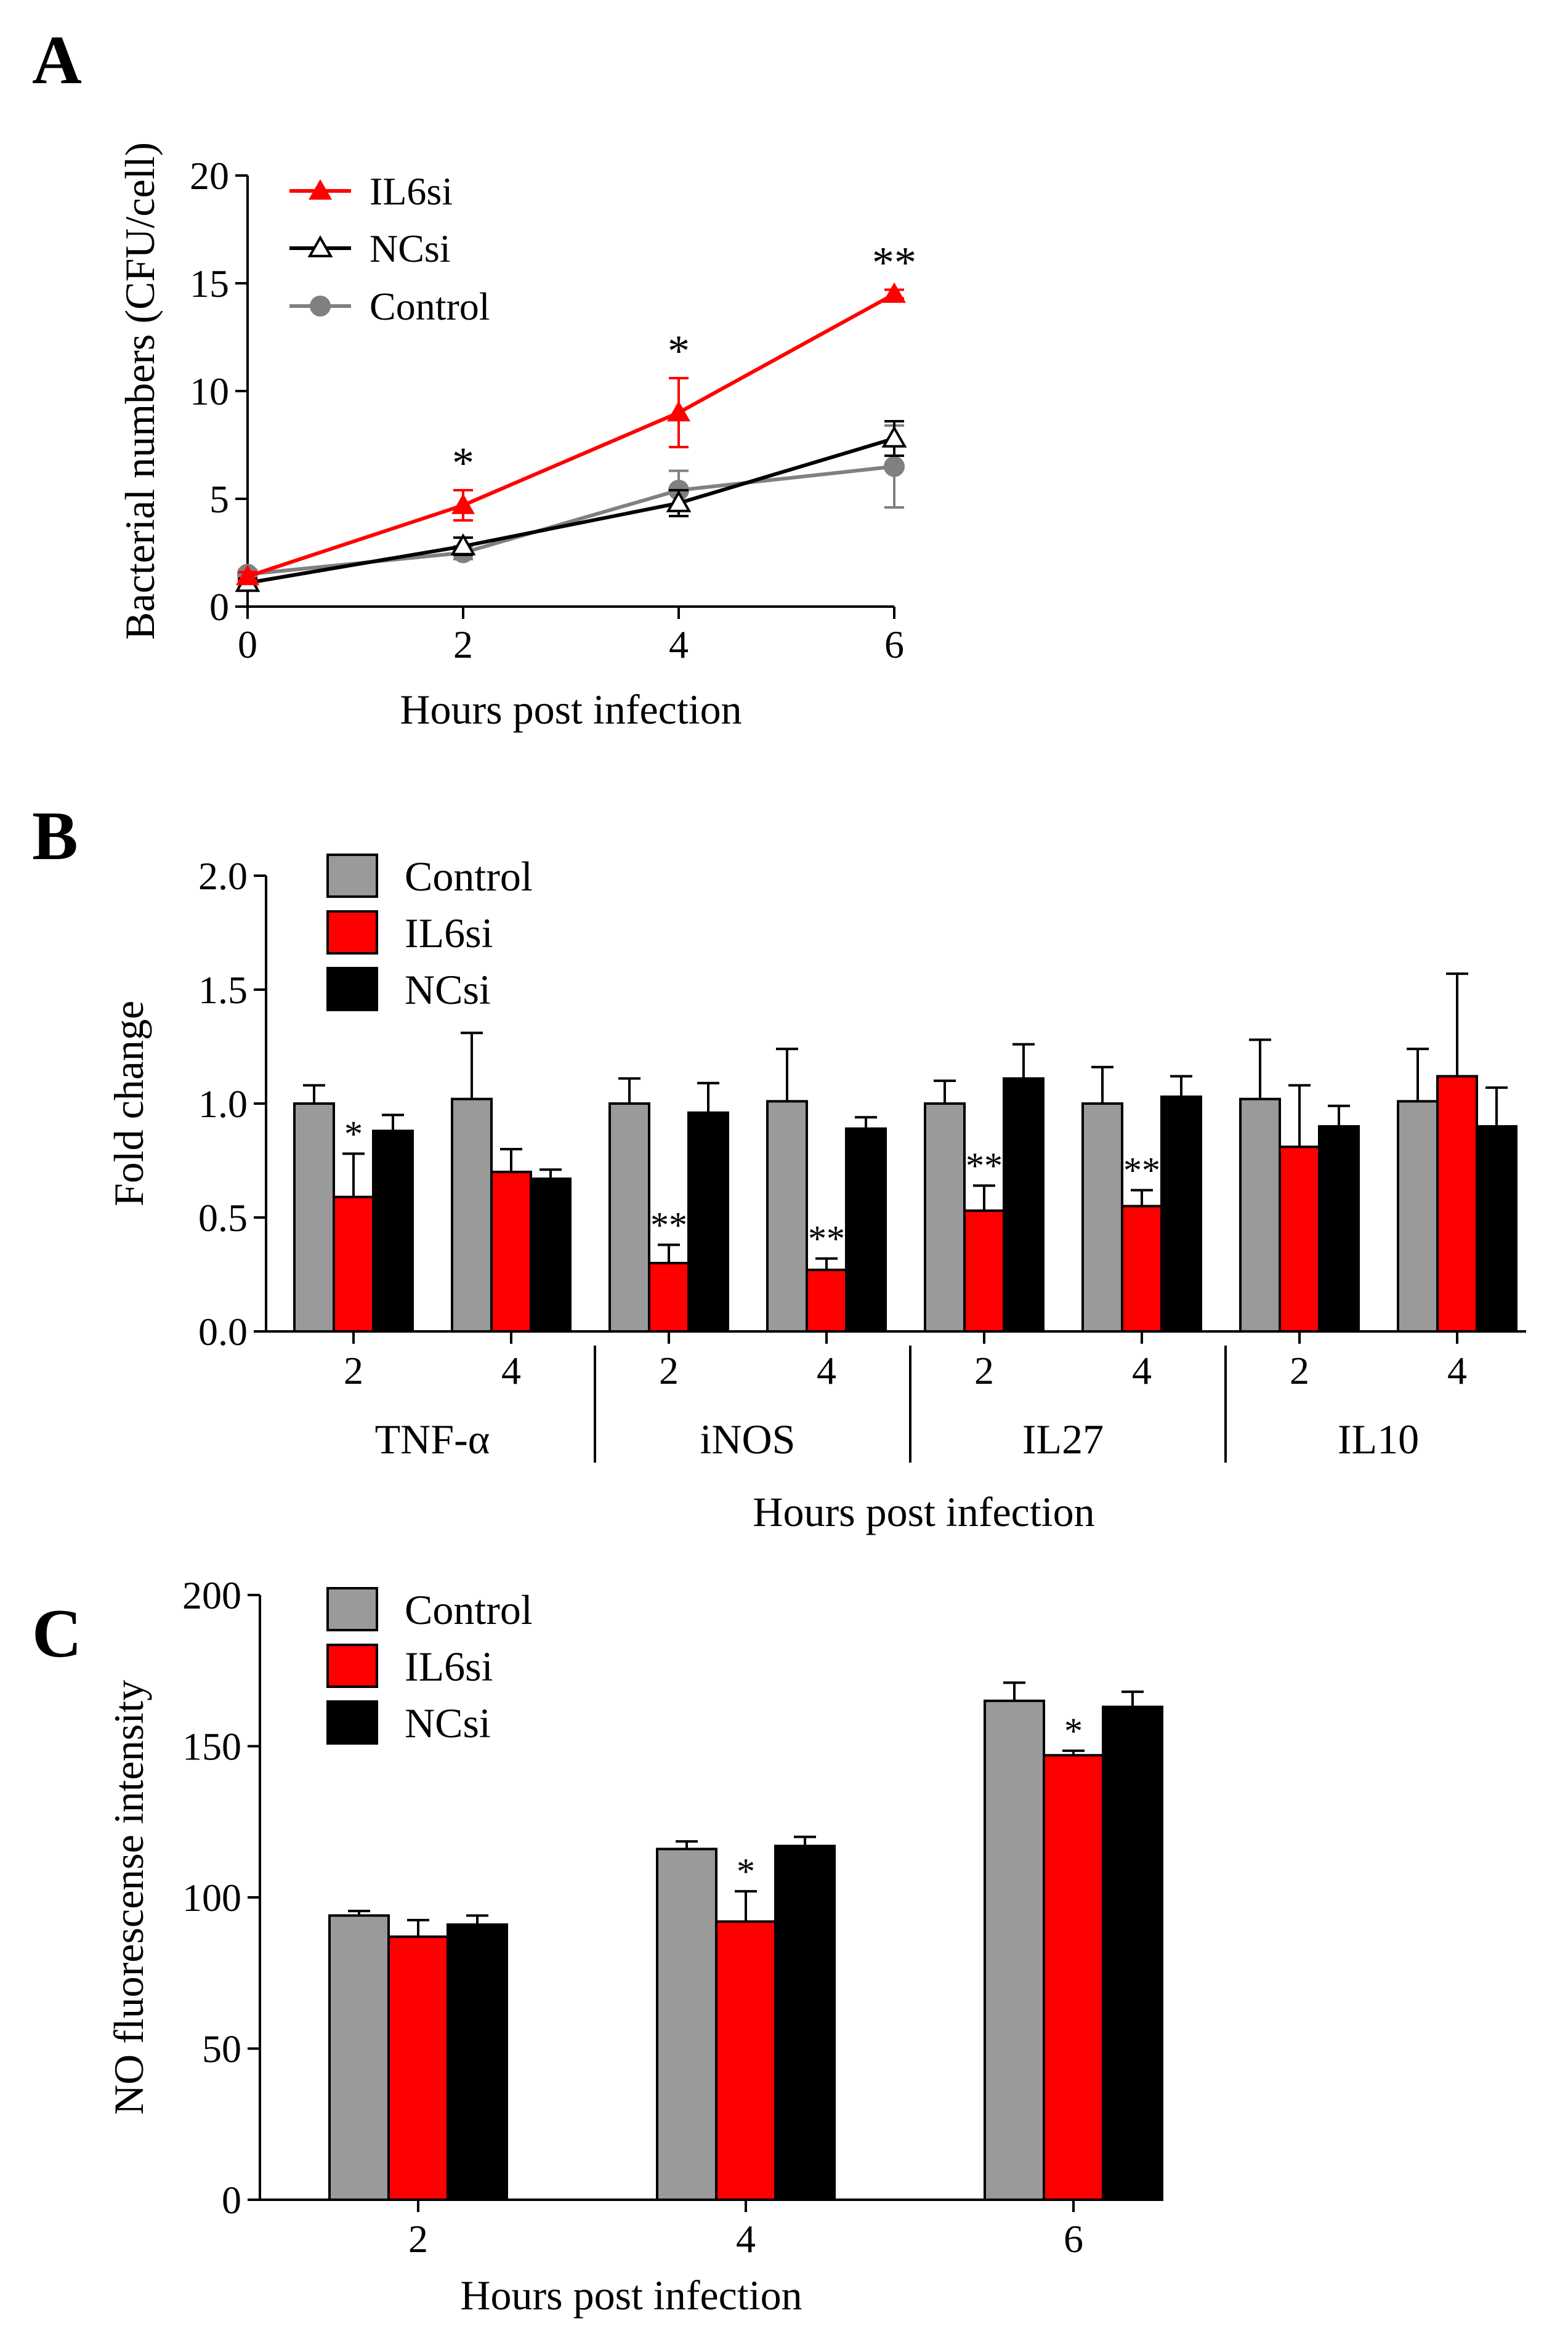 Image resolution: width=1568 pixels, height=2334 pixels. Describe the element at coordinates (1379, 1439) in the screenshot. I see `group-label: IL10` at that location.